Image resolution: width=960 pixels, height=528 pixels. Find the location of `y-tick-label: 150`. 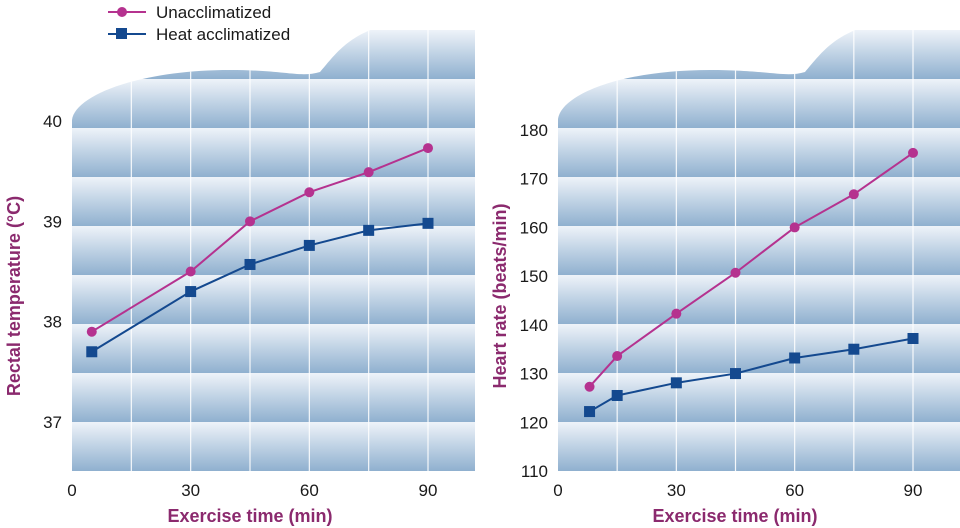

y-tick-label: 150 is located at coordinates (534, 276).